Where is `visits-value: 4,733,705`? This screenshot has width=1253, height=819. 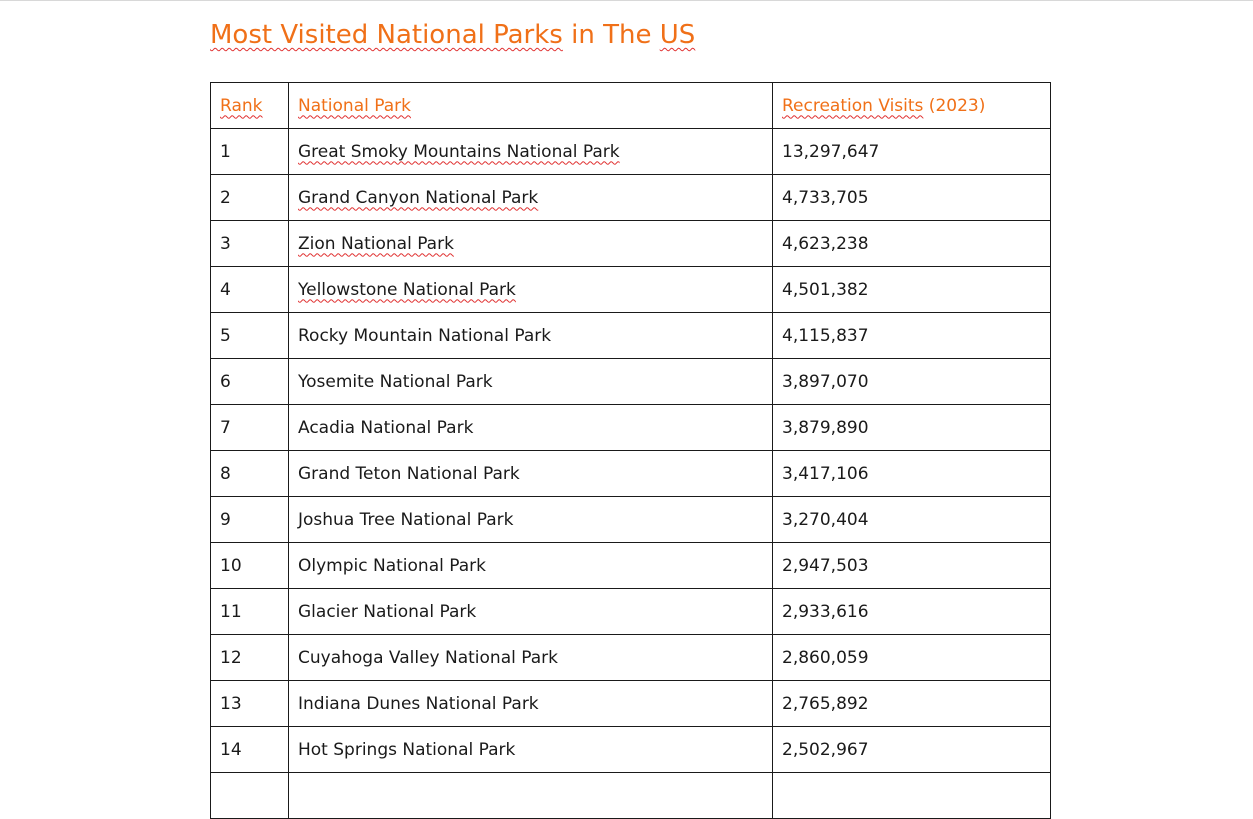
visits-value: 4,733,705 is located at coordinates (825, 197).